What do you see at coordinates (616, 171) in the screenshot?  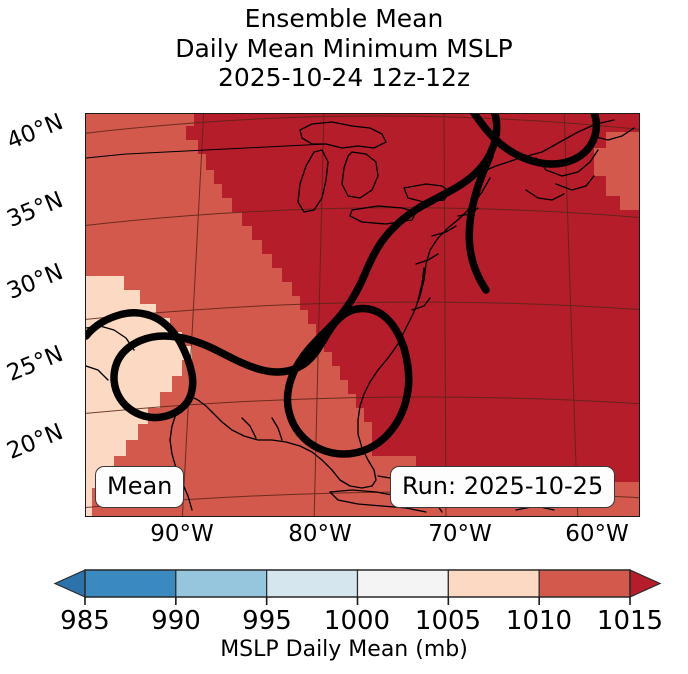 I see `field-region-ne-patch` at bounding box center [616, 171].